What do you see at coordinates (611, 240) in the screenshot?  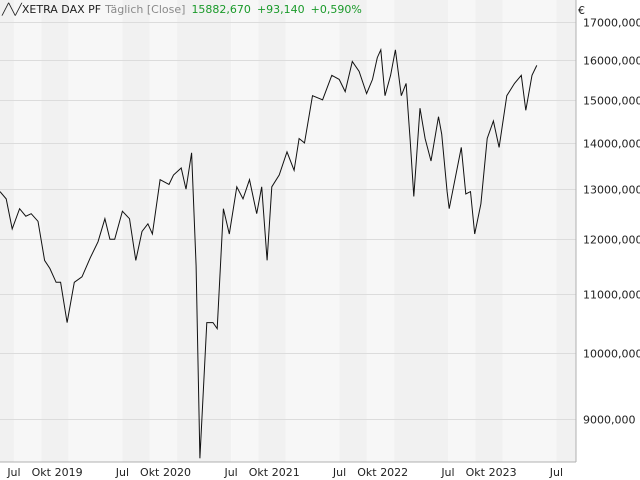 I see `y-tick-label: 12000,000` at bounding box center [611, 240].